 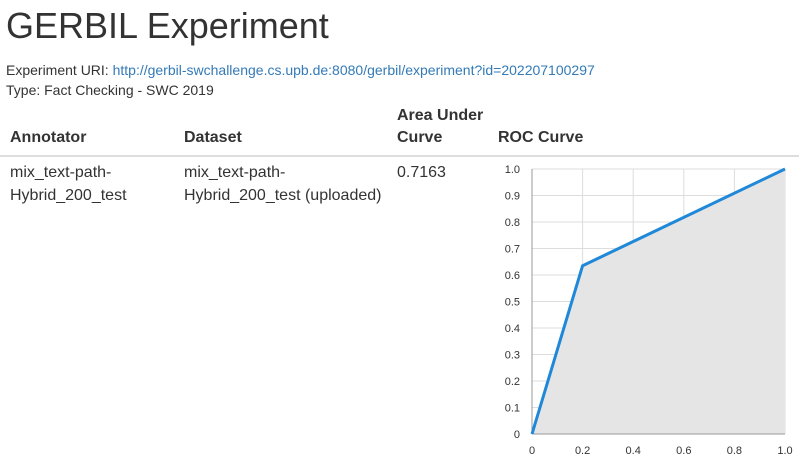 I want to click on x-tick-label: 1.0, so click(x=784, y=451).